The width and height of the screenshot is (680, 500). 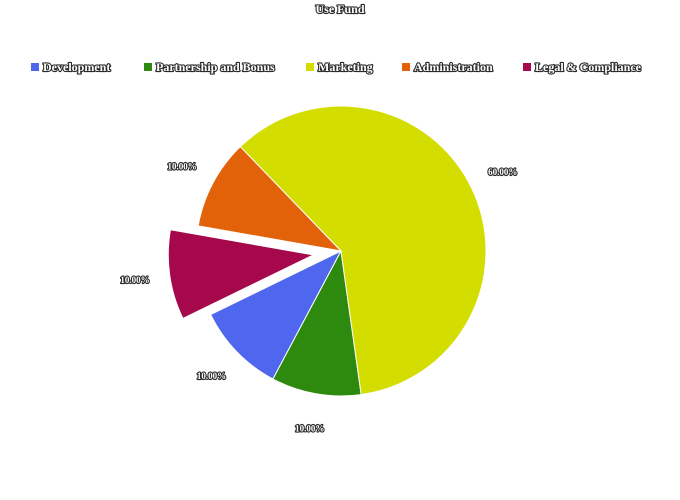 I want to click on legend-item-development: Development, so click(x=71, y=67).